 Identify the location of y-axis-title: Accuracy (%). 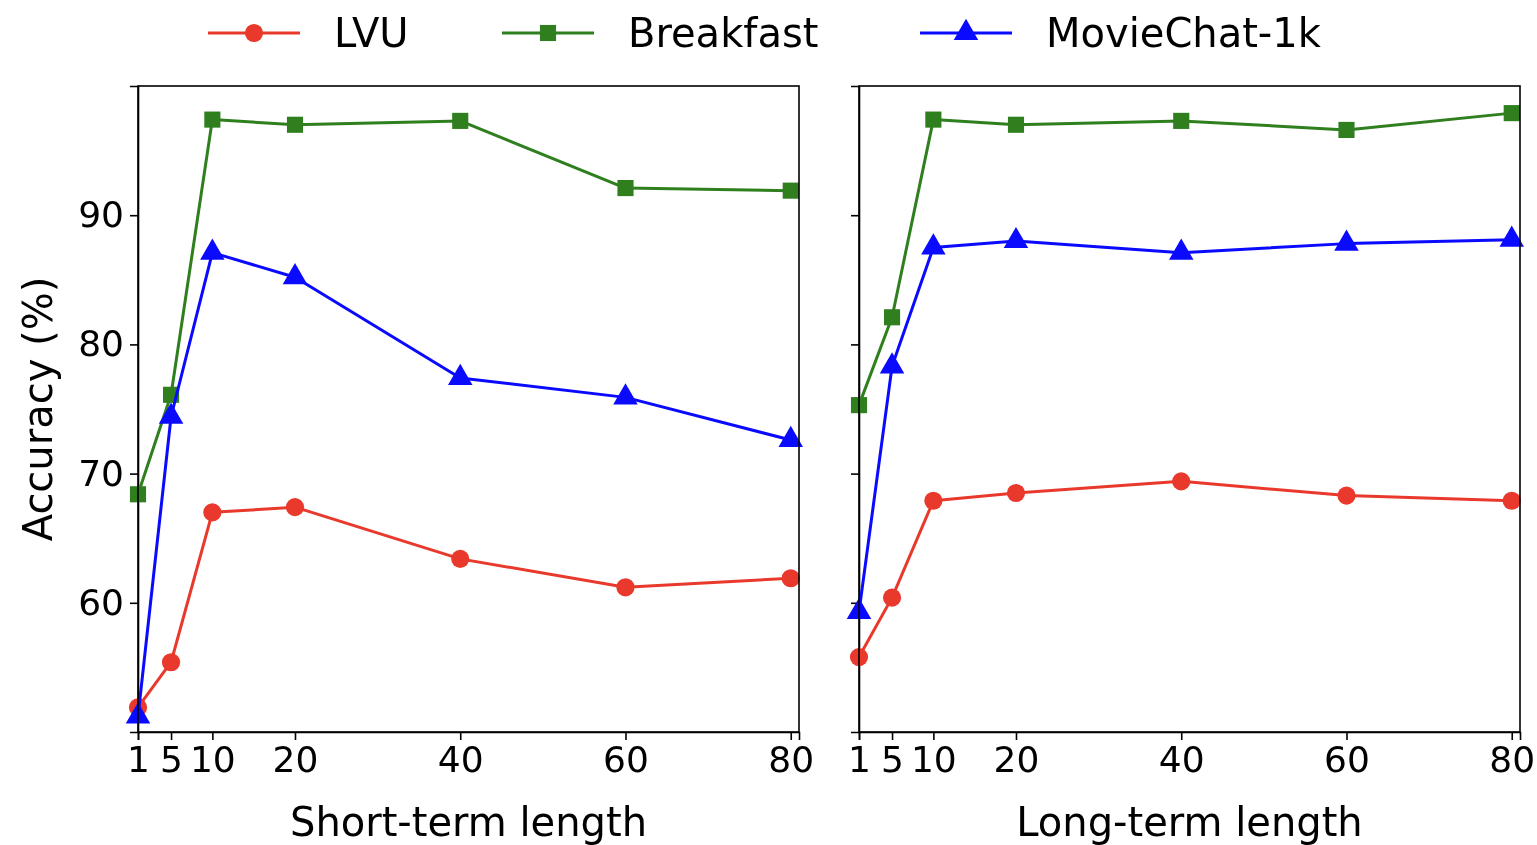
(38, 409).